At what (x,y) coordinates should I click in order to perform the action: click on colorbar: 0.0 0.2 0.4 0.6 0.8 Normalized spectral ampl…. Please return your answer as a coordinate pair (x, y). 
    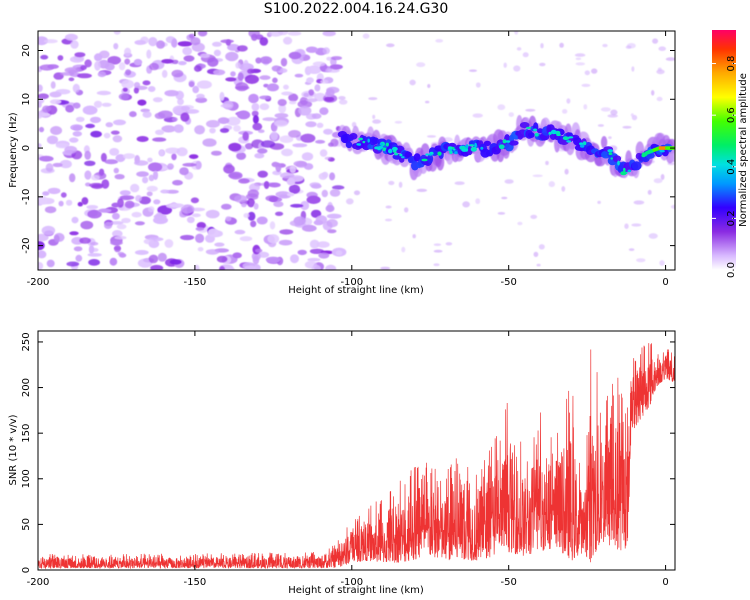
    Looking at the image, I should click on (730, 154).